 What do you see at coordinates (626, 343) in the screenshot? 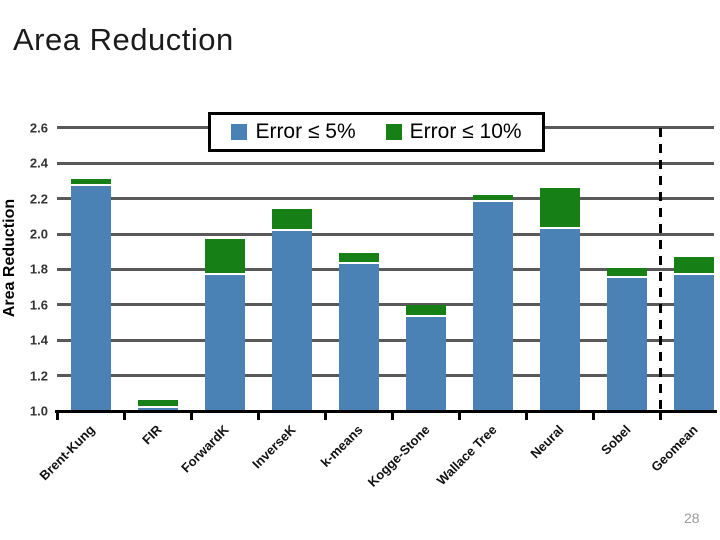
I see `bar-segment-error5-sobel` at bounding box center [626, 343].